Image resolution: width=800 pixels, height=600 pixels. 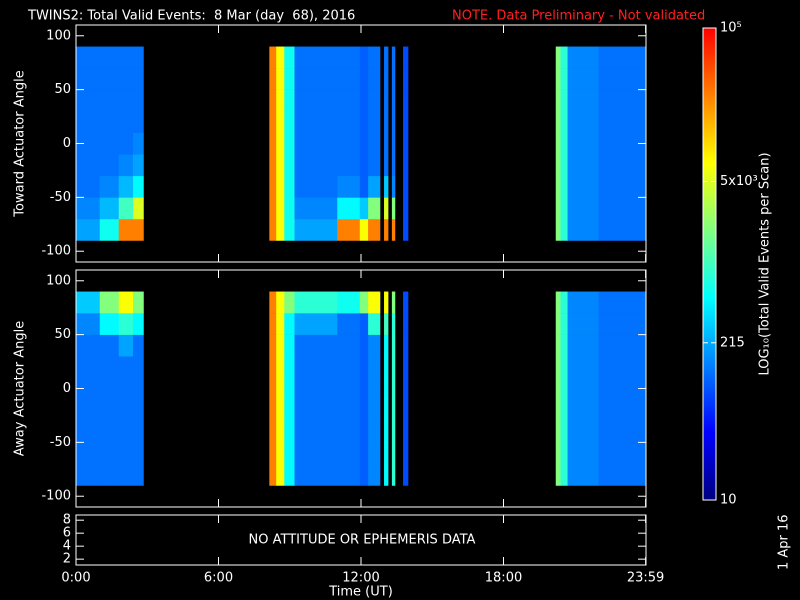 What do you see at coordinates (62, 334) in the screenshot?
I see `y-tick-label: 50` at bounding box center [62, 334].